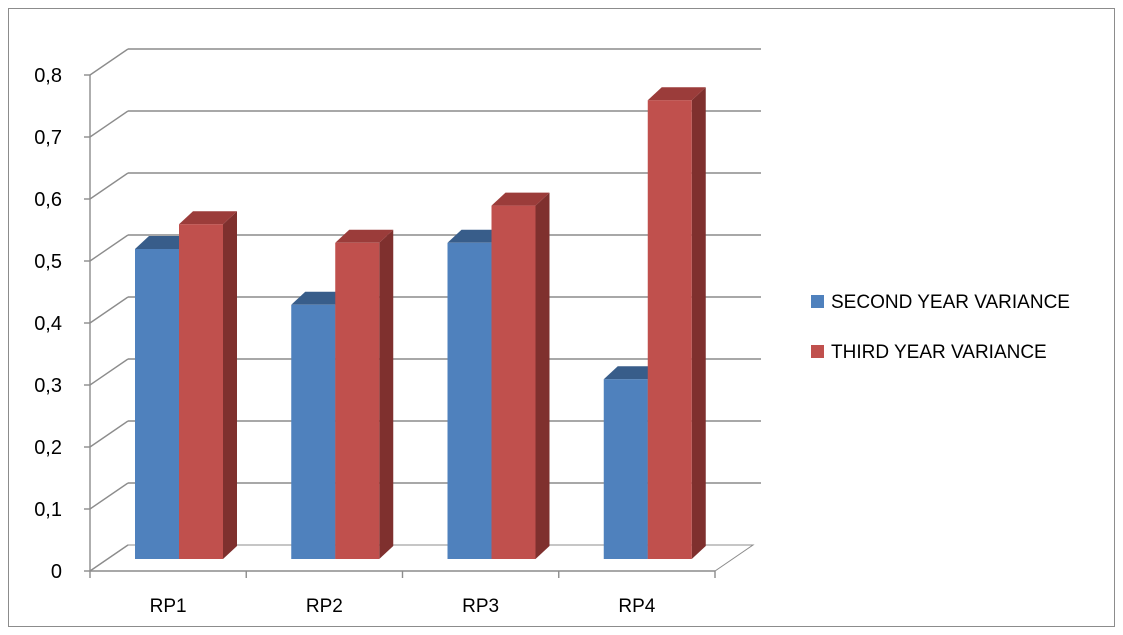 The image size is (1123, 635). Describe the element at coordinates (48, 386) in the screenshot. I see `y-tick-label: 0,3` at that location.